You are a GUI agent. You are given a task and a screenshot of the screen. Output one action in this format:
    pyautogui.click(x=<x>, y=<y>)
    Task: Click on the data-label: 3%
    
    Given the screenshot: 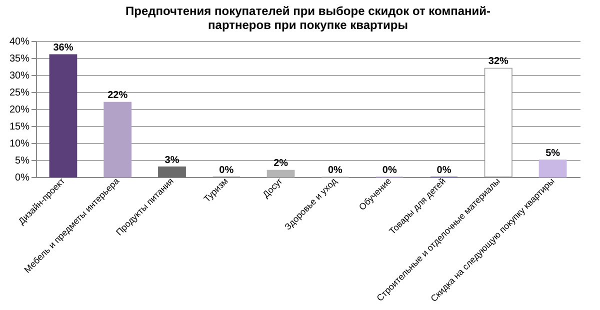 What is the action you would take?
    pyautogui.click(x=172, y=160)
    